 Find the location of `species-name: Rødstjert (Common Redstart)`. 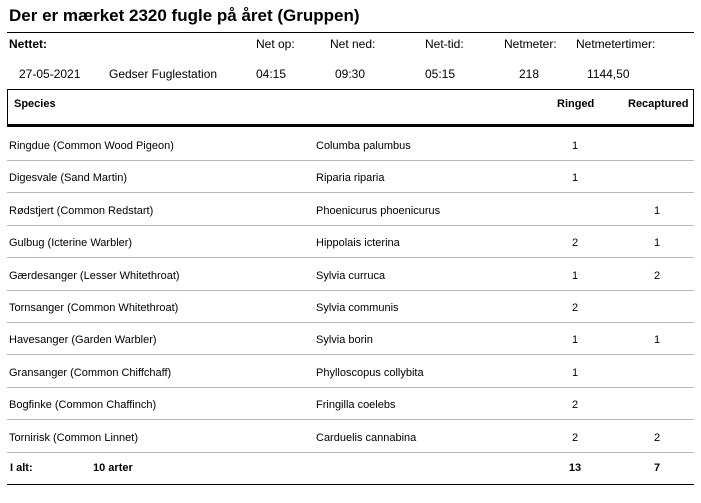

species-name: Rødstjert (Common Redstart) is located at coordinates (81, 210).